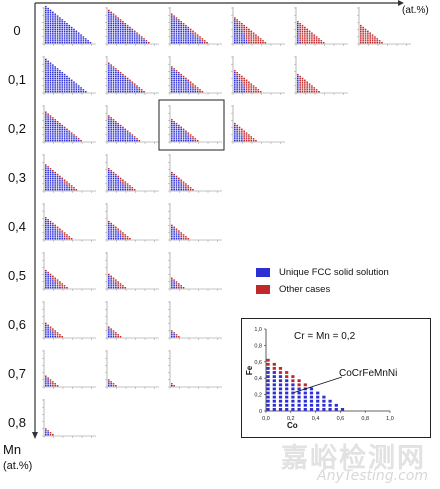 This screenshot has height=489, width=440. Describe the element at coordinates (17, 128) in the screenshot. I see `row-label: 0,2` at that location.